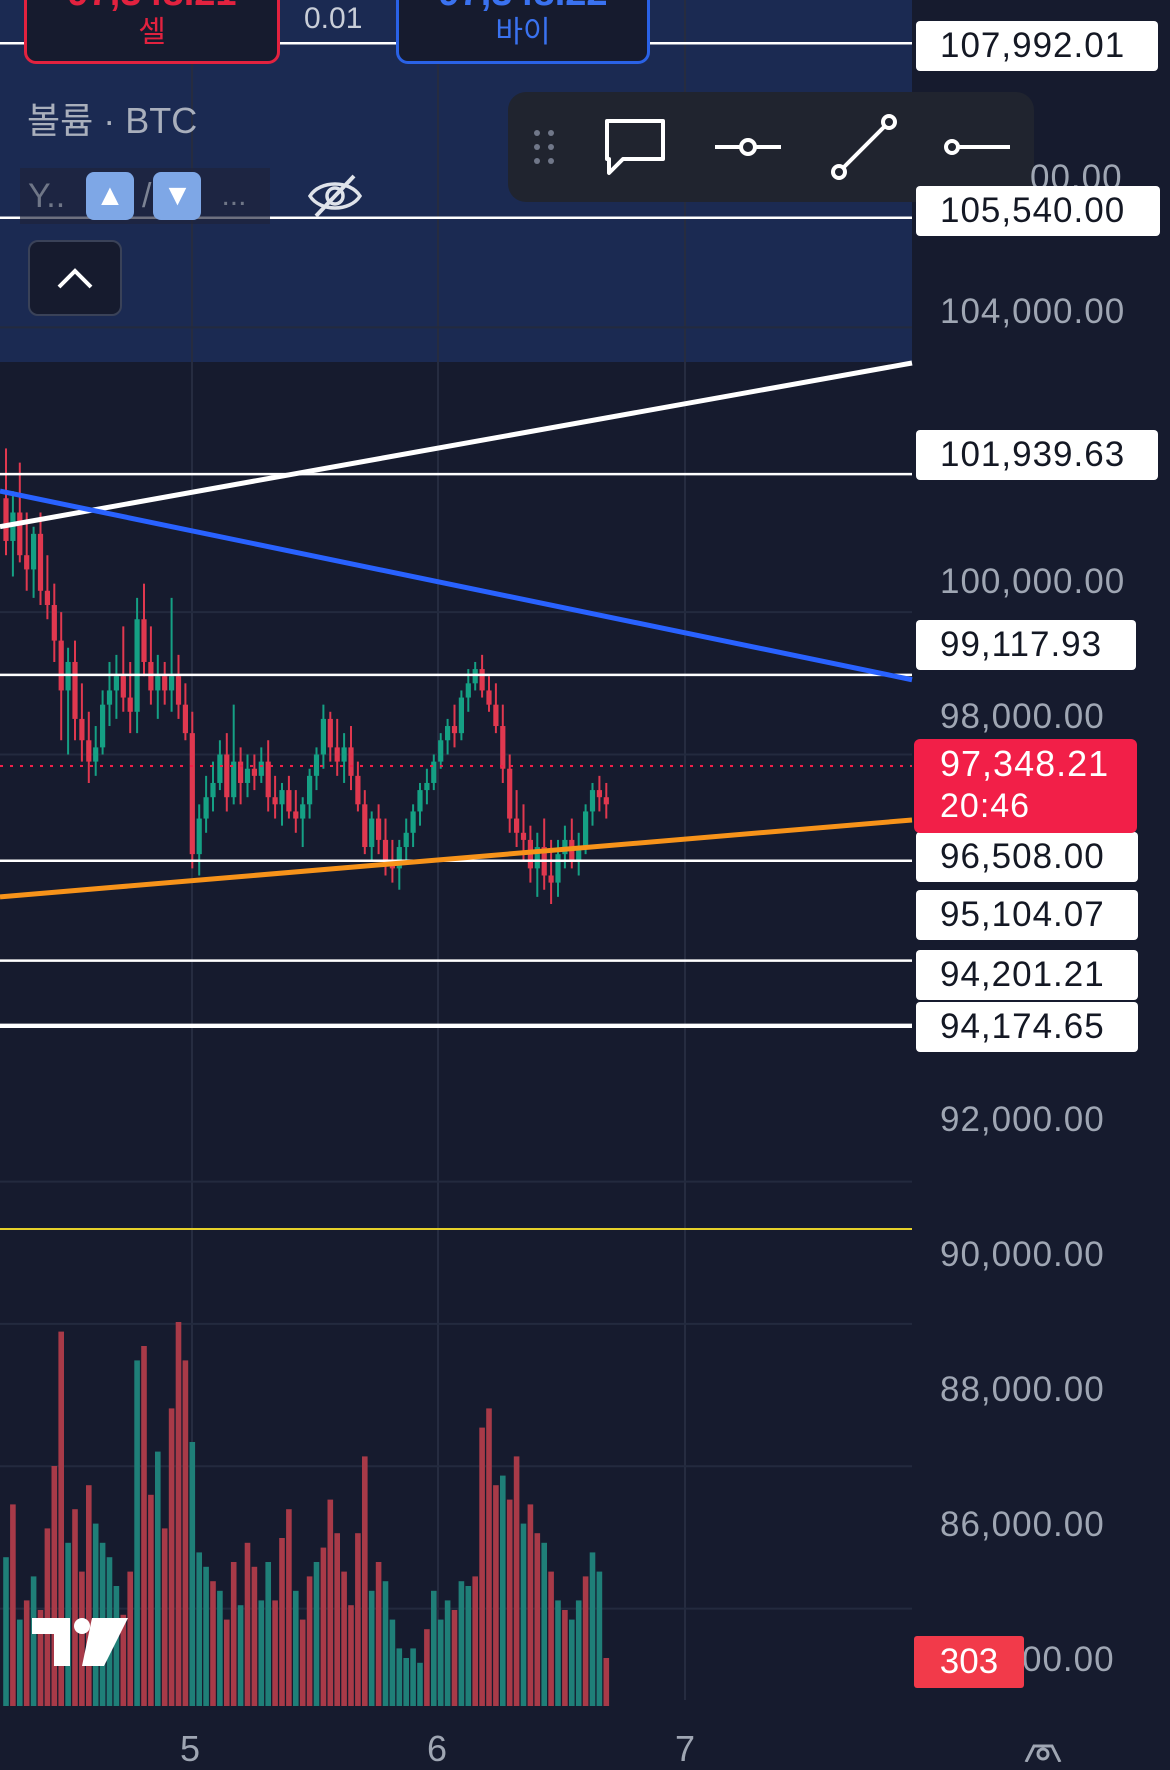 The width and height of the screenshot is (1170, 1770). What do you see at coordinates (1027, 857) in the screenshot?
I see `price-line-tag: 96,508.00` at bounding box center [1027, 857].